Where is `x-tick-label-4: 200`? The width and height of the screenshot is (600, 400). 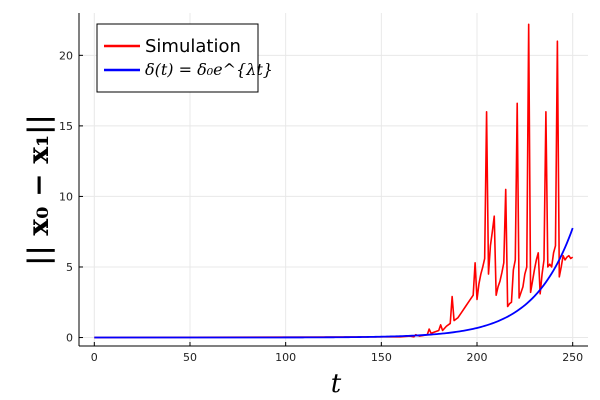
x-tick-label-4: 200 is located at coordinates (477, 357).